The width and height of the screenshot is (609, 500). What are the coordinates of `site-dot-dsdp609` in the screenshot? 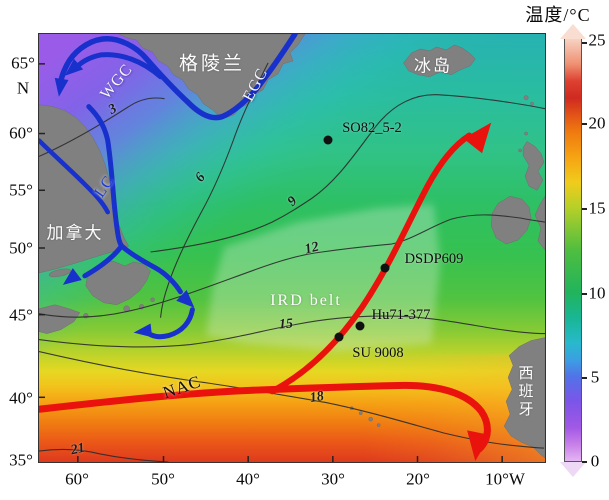 It's located at (385, 268).